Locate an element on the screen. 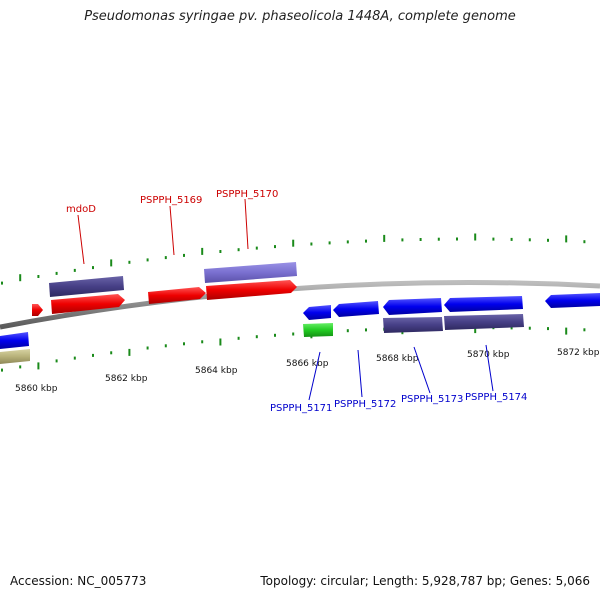 The width and height of the screenshot is (600, 600). gene-label-PSPPH_5172: PSPPH_5172 is located at coordinates (365, 404).